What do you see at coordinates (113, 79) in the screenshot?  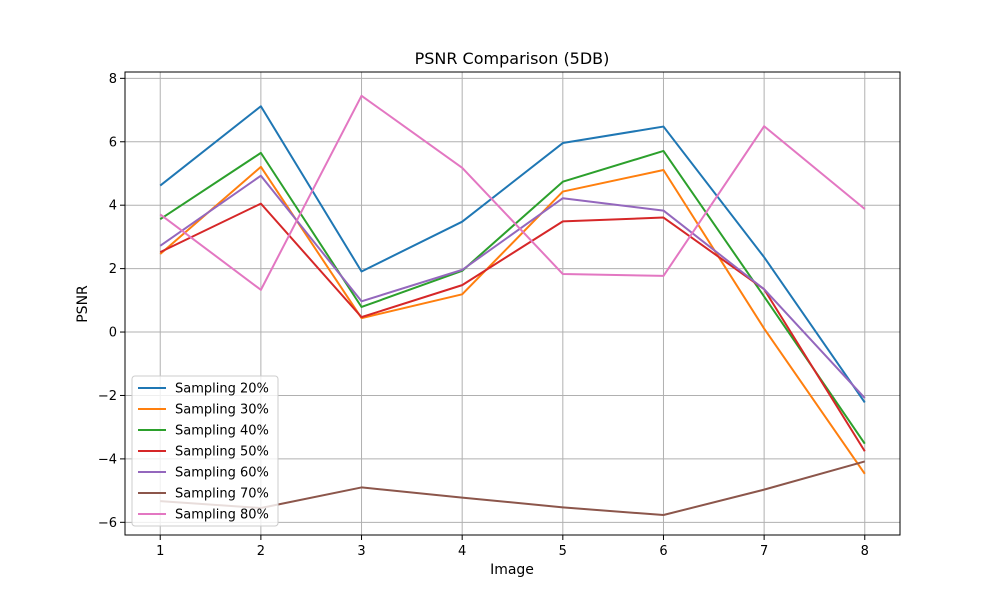 I see `y-tick-label: 8` at bounding box center [113, 79].